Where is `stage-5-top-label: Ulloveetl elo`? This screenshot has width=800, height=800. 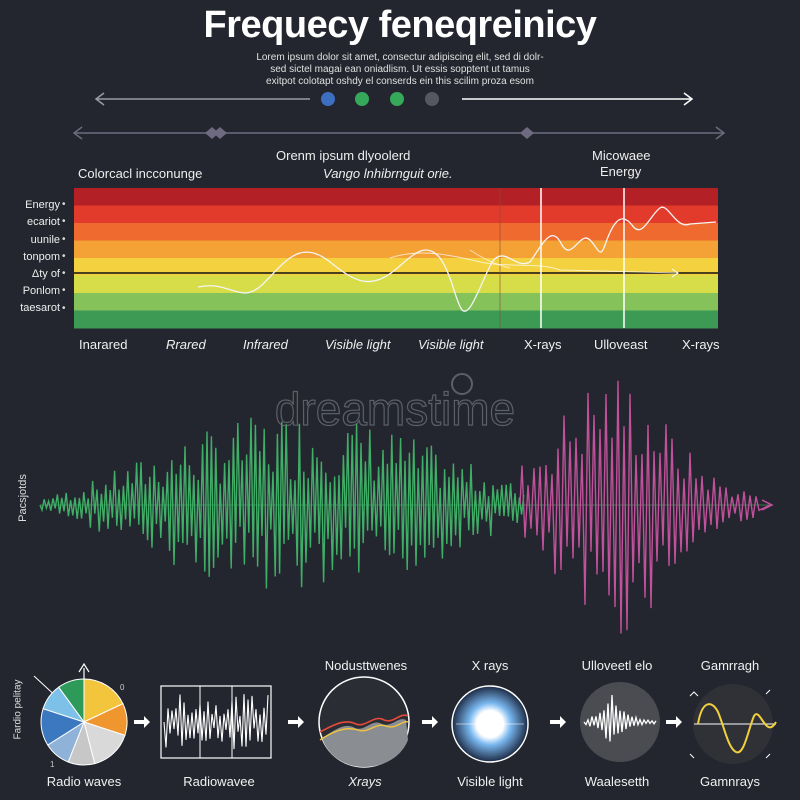 stage-5-top-label: Ulloveetl elo is located at coordinates (617, 665).